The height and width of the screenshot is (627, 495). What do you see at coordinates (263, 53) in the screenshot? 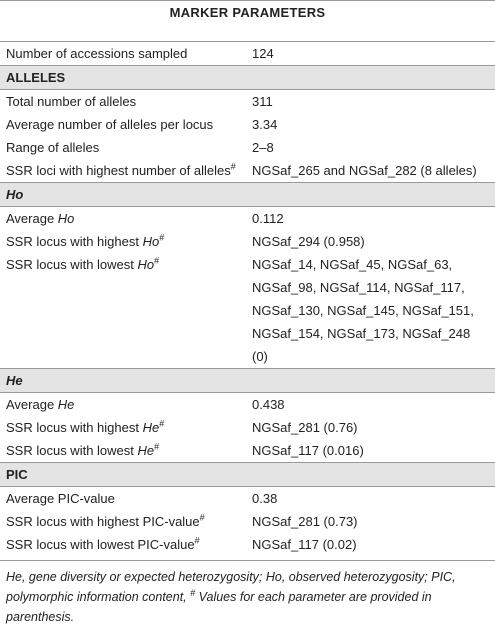
I see `row-value: 124` at bounding box center [263, 53].